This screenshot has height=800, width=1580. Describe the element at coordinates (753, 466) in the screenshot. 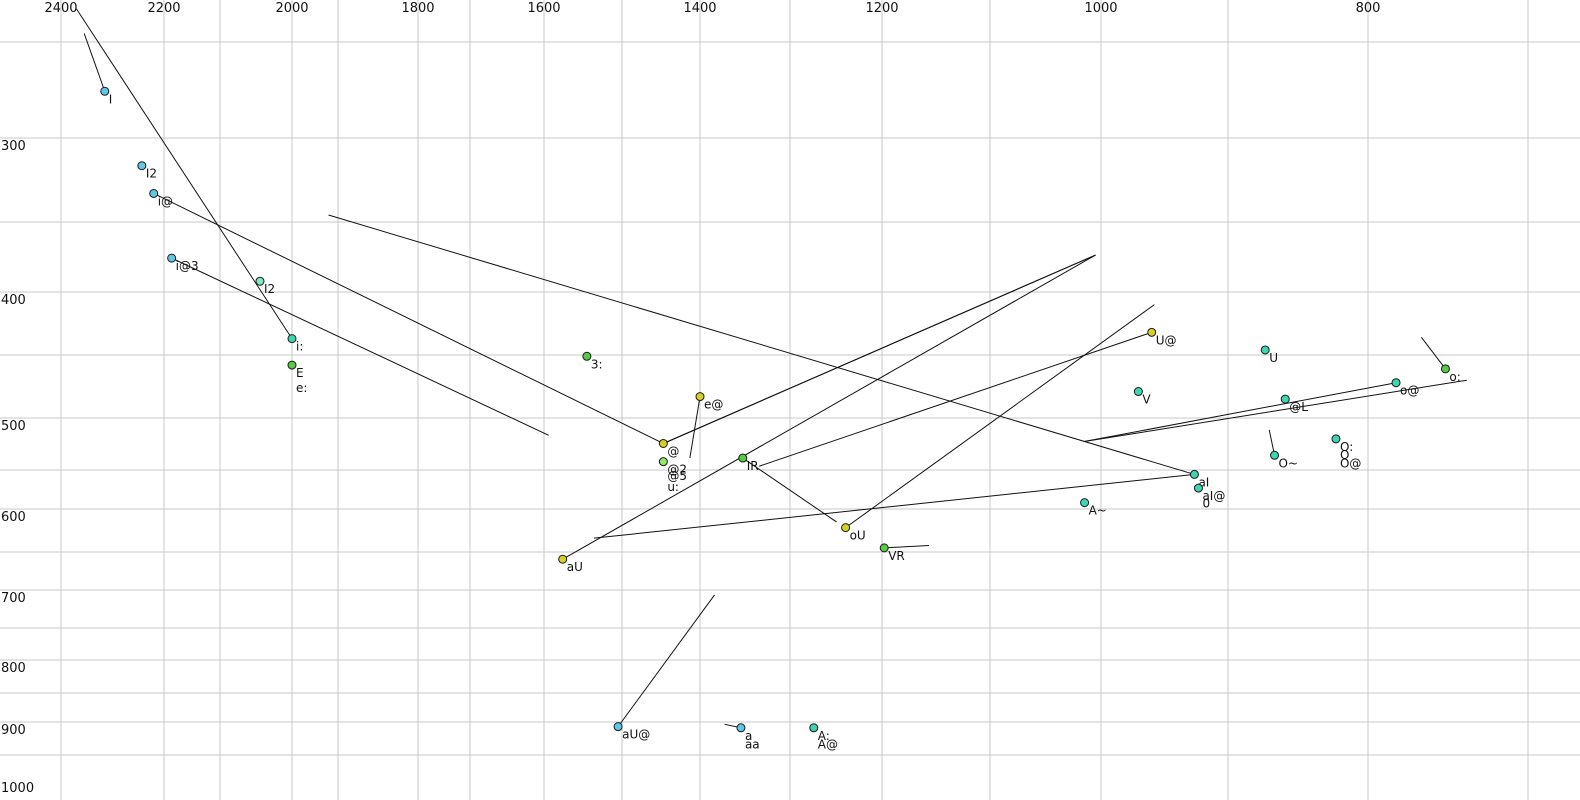

I see `vowel-label: IR` at that location.